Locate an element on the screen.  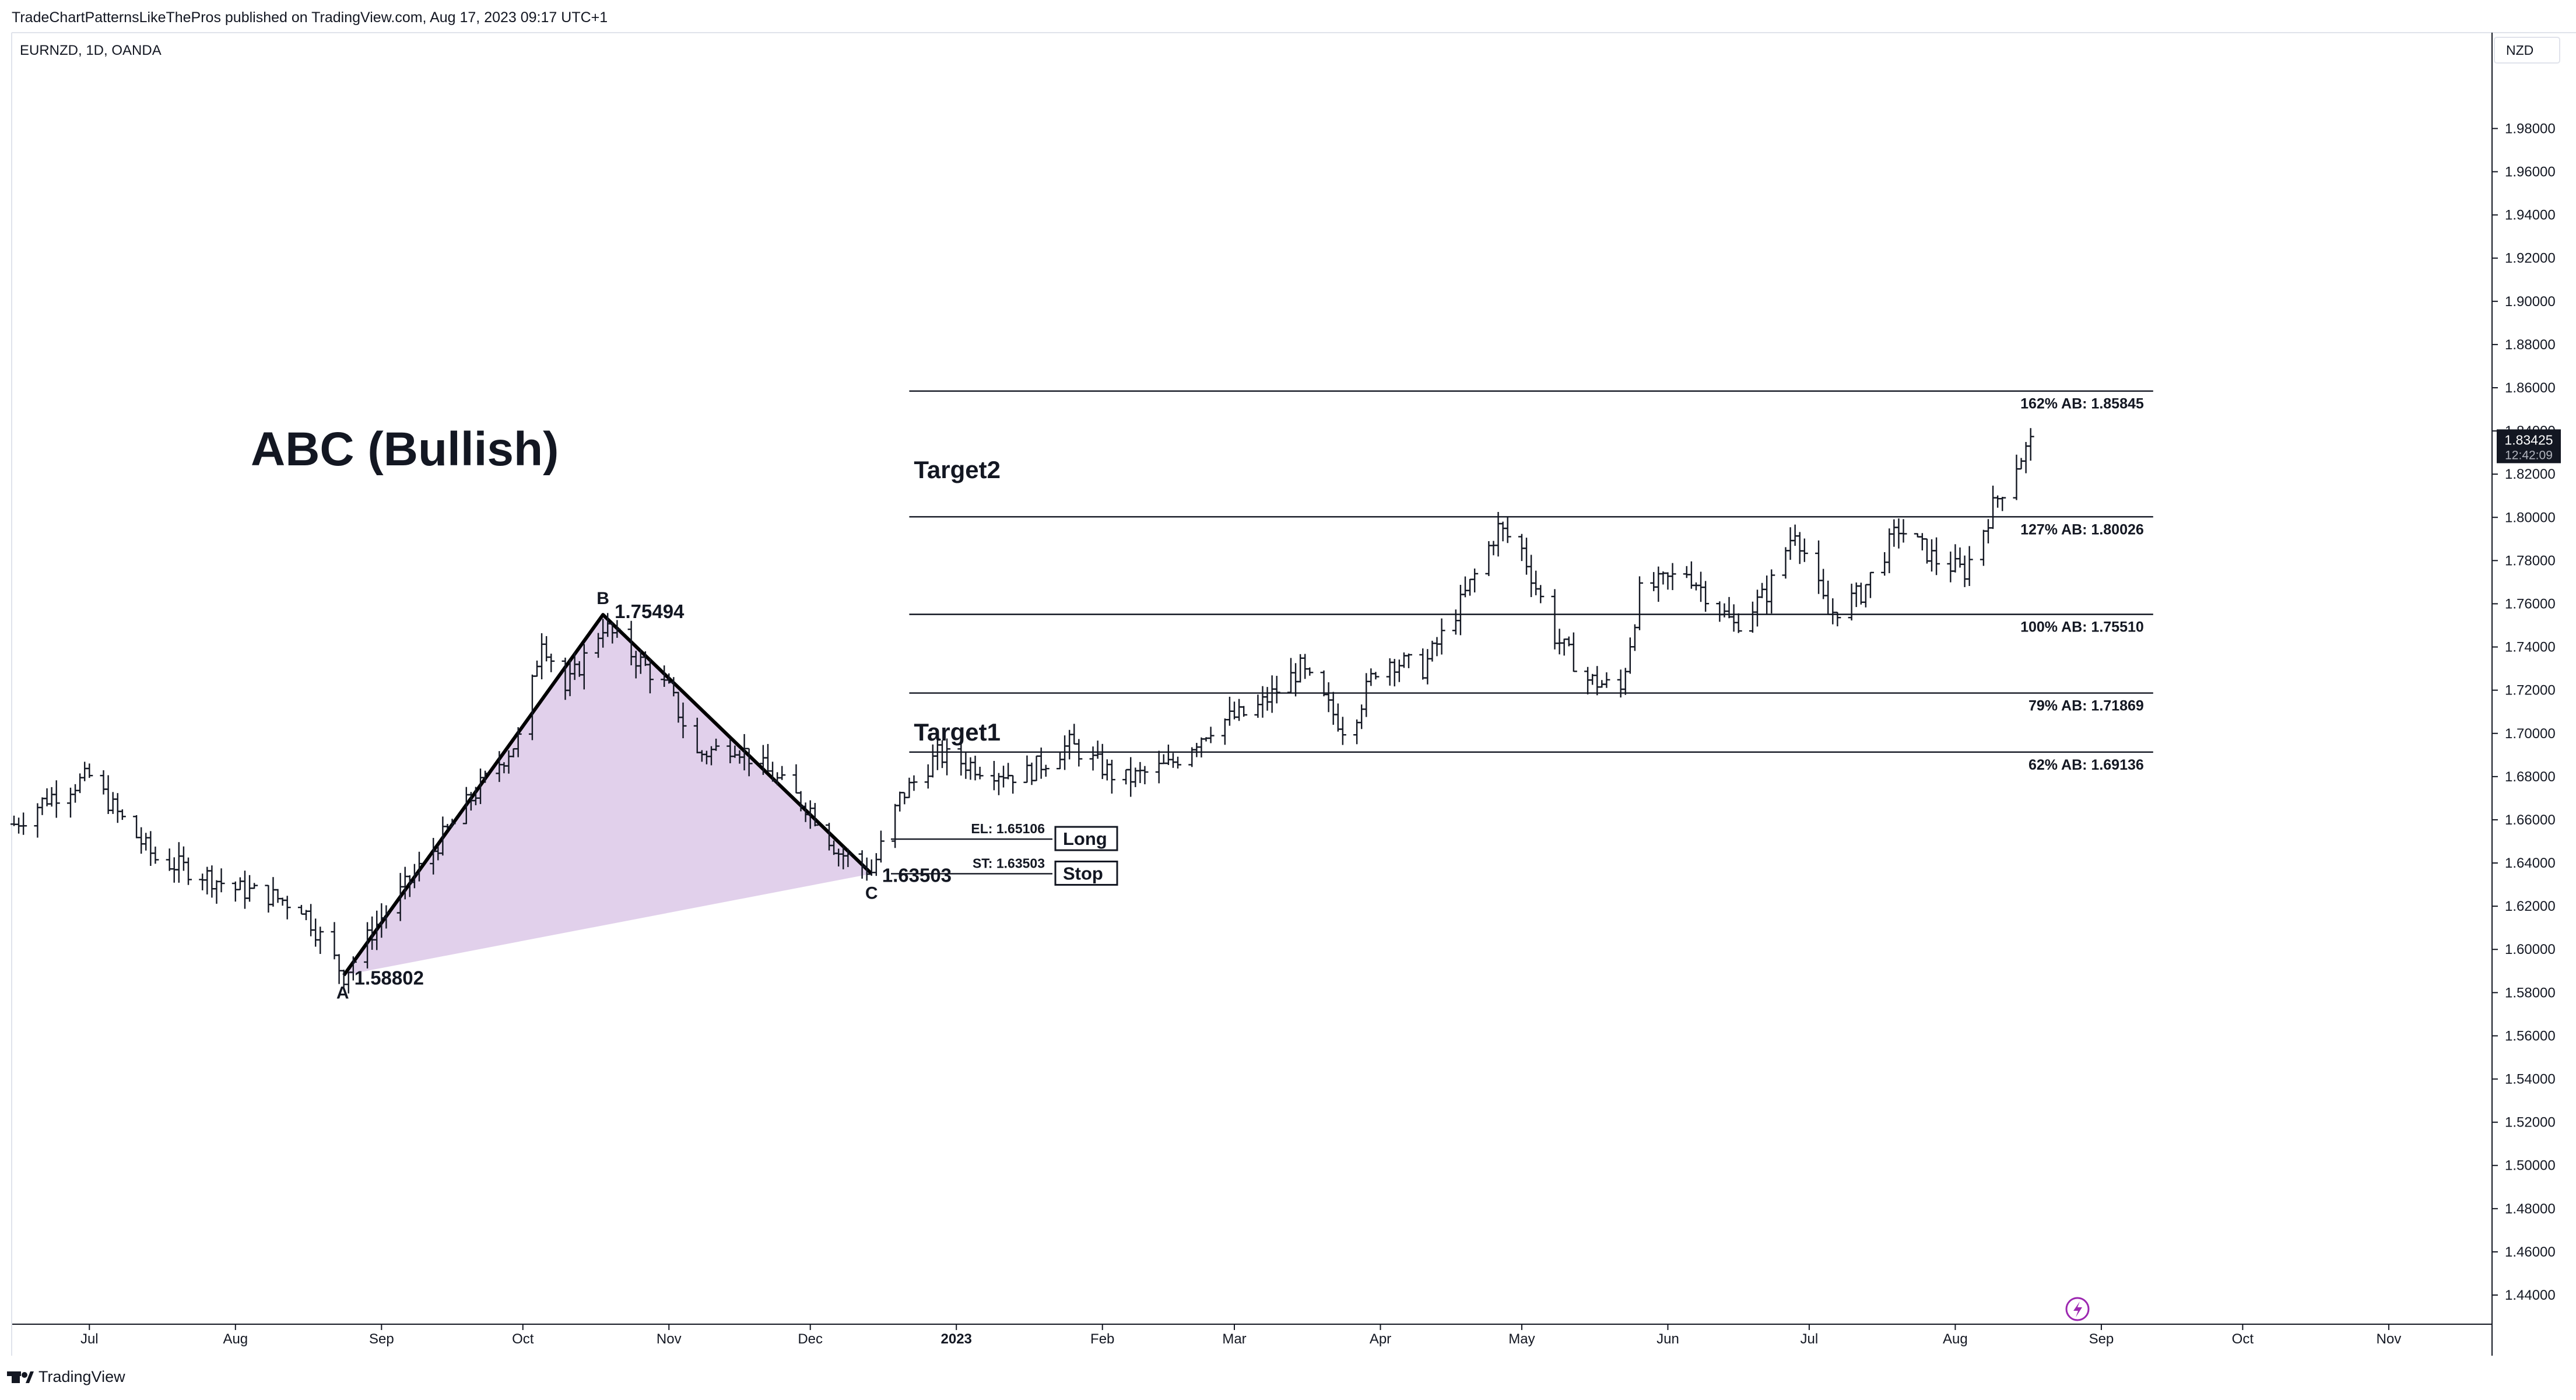
y-tick-label: 1.60000 is located at coordinates (2530, 950).